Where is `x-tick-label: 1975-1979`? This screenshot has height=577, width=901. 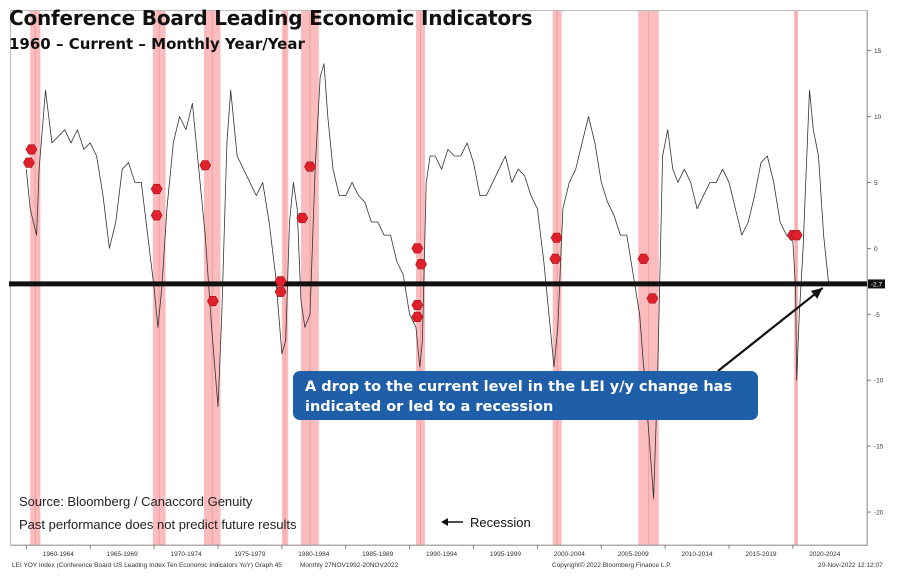 x-tick-label: 1975-1979 is located at coordinates (249, 554).